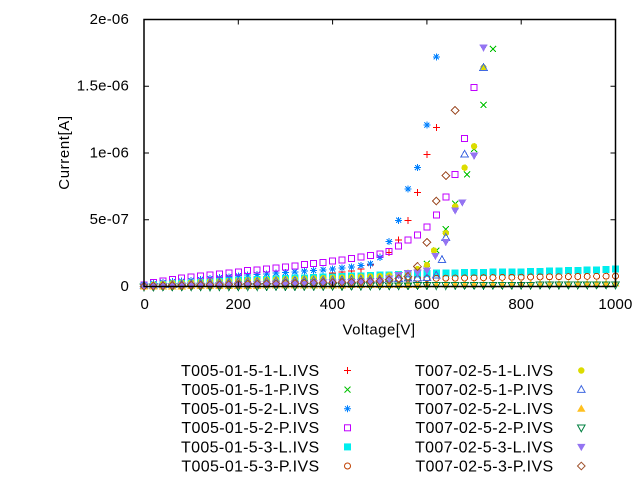 The image size is (640, 480). I want to click on svg-text: T007-02-5-1-L.IVS, so click(484, 371).